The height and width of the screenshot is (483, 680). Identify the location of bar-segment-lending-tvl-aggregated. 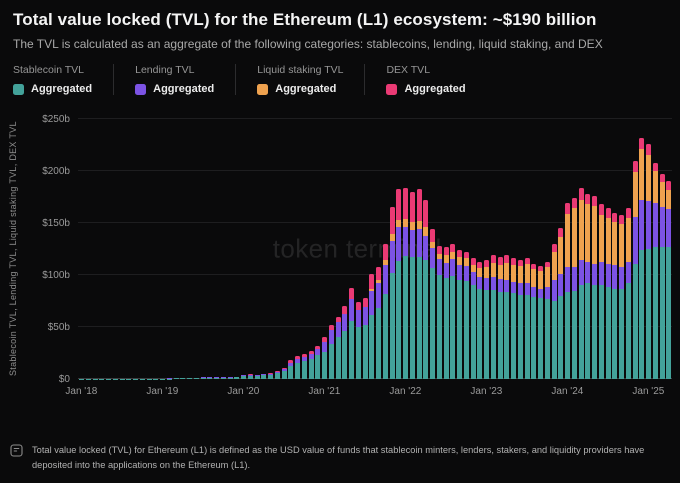
(568, 279).